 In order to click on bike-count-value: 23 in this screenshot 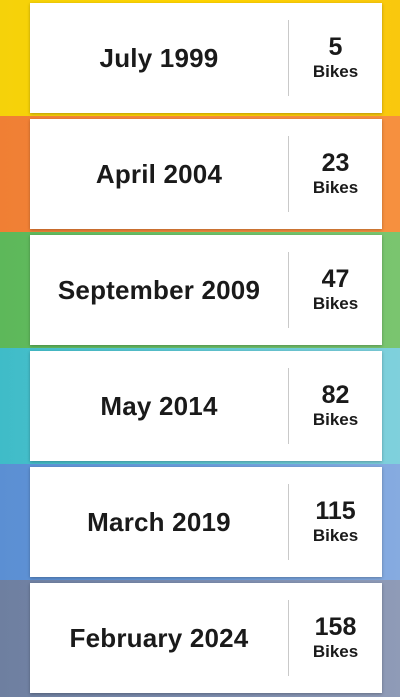, I will do `click(335, 163)`.